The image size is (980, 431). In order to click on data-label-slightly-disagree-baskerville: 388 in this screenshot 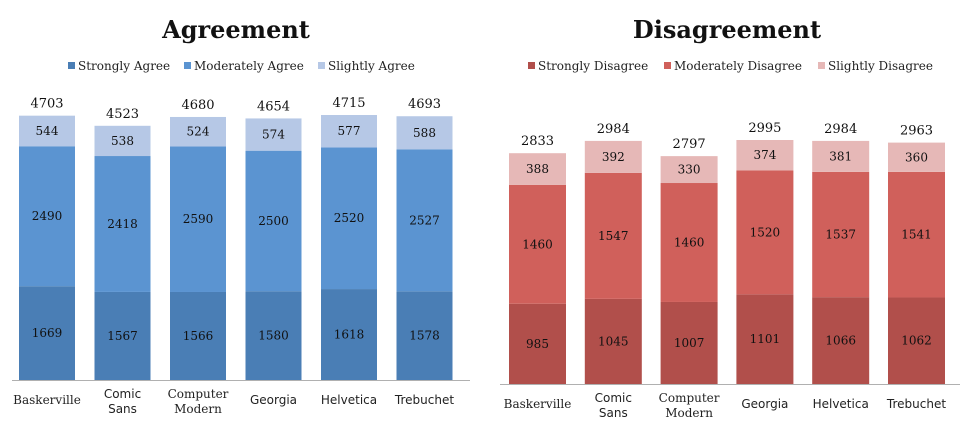, I will do `click(537, 169)`.